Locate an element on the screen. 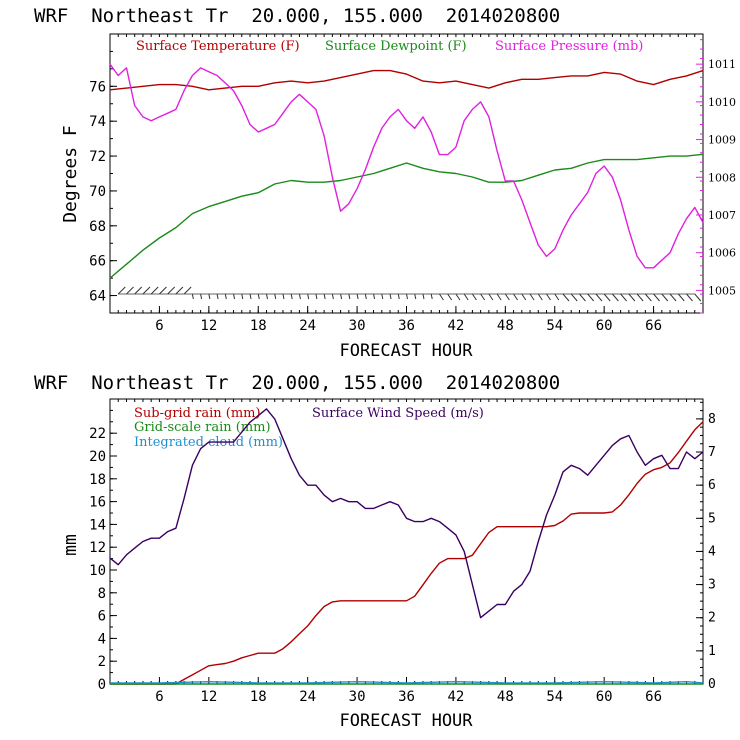 The width and height of the screenshot is (740, 740). x-tick-label: 66 is located at coordinates (653, 697).